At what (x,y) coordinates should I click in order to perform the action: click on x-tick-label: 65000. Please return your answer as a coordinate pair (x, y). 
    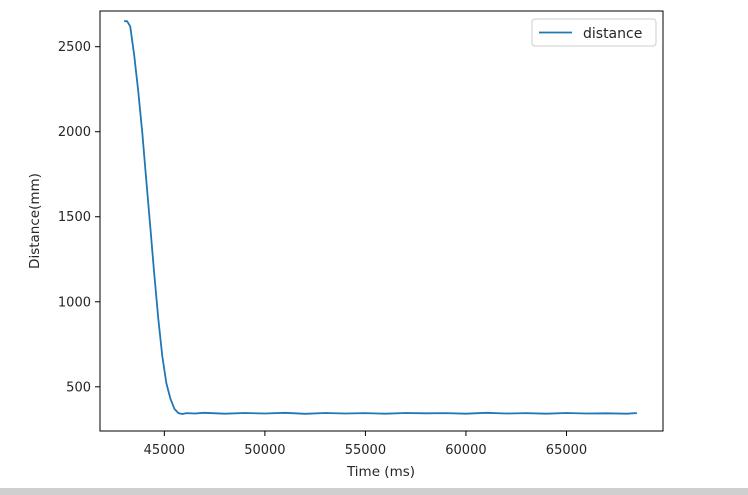
    Looking at the image, I should click on (566, 450).